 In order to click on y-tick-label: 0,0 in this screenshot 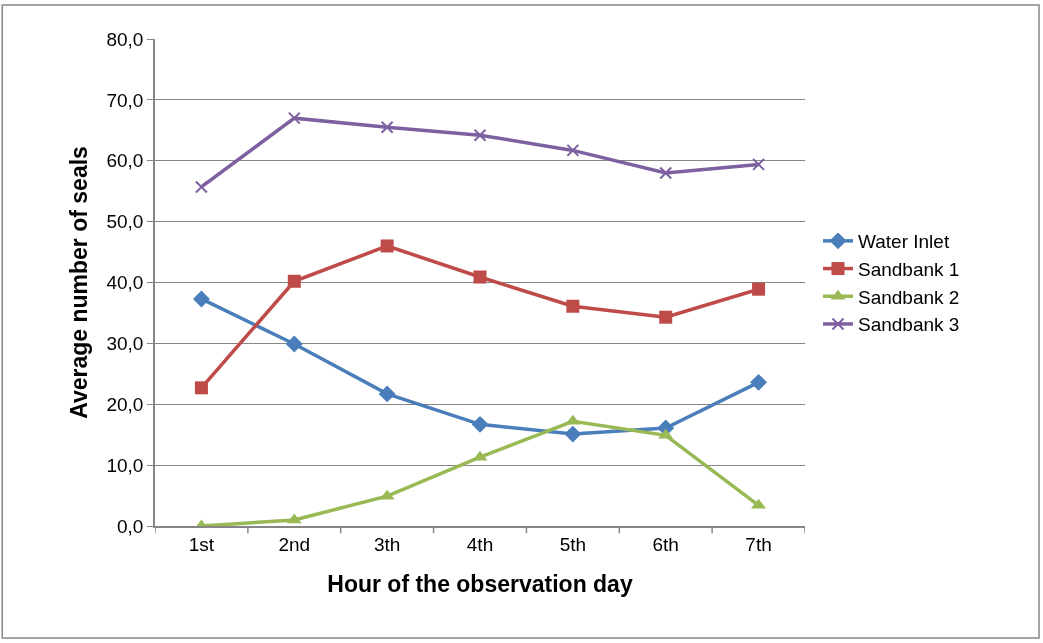, I will do `click(130, 526)`.